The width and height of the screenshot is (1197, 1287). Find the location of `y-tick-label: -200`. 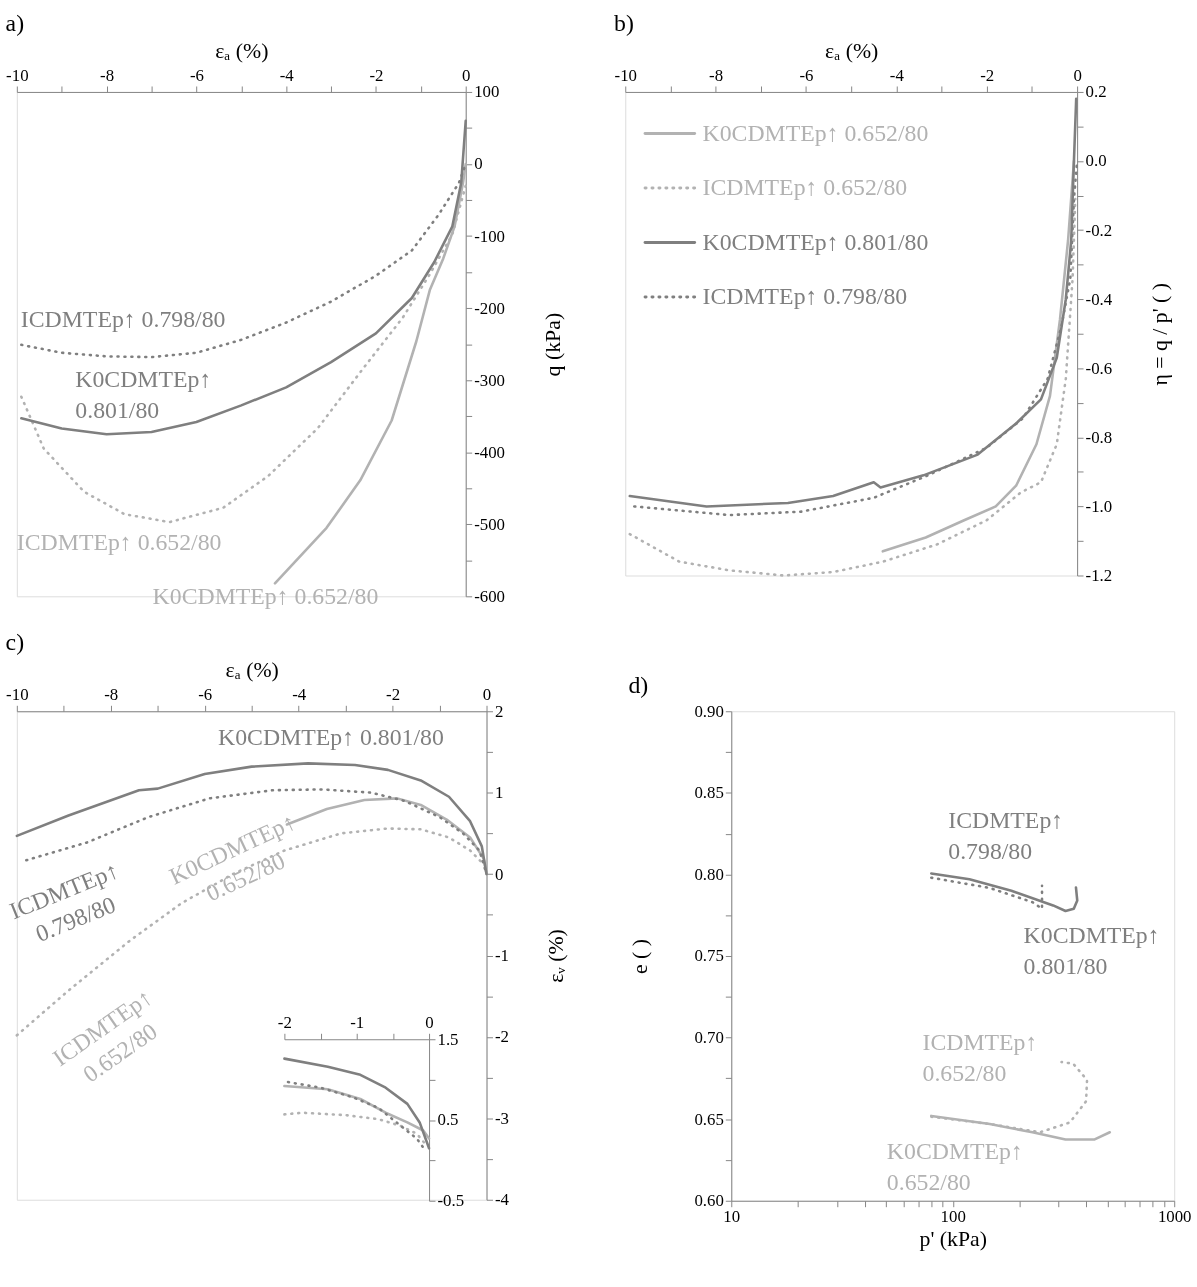

y-tick-label: -200 is located at coordinates (489, 308).